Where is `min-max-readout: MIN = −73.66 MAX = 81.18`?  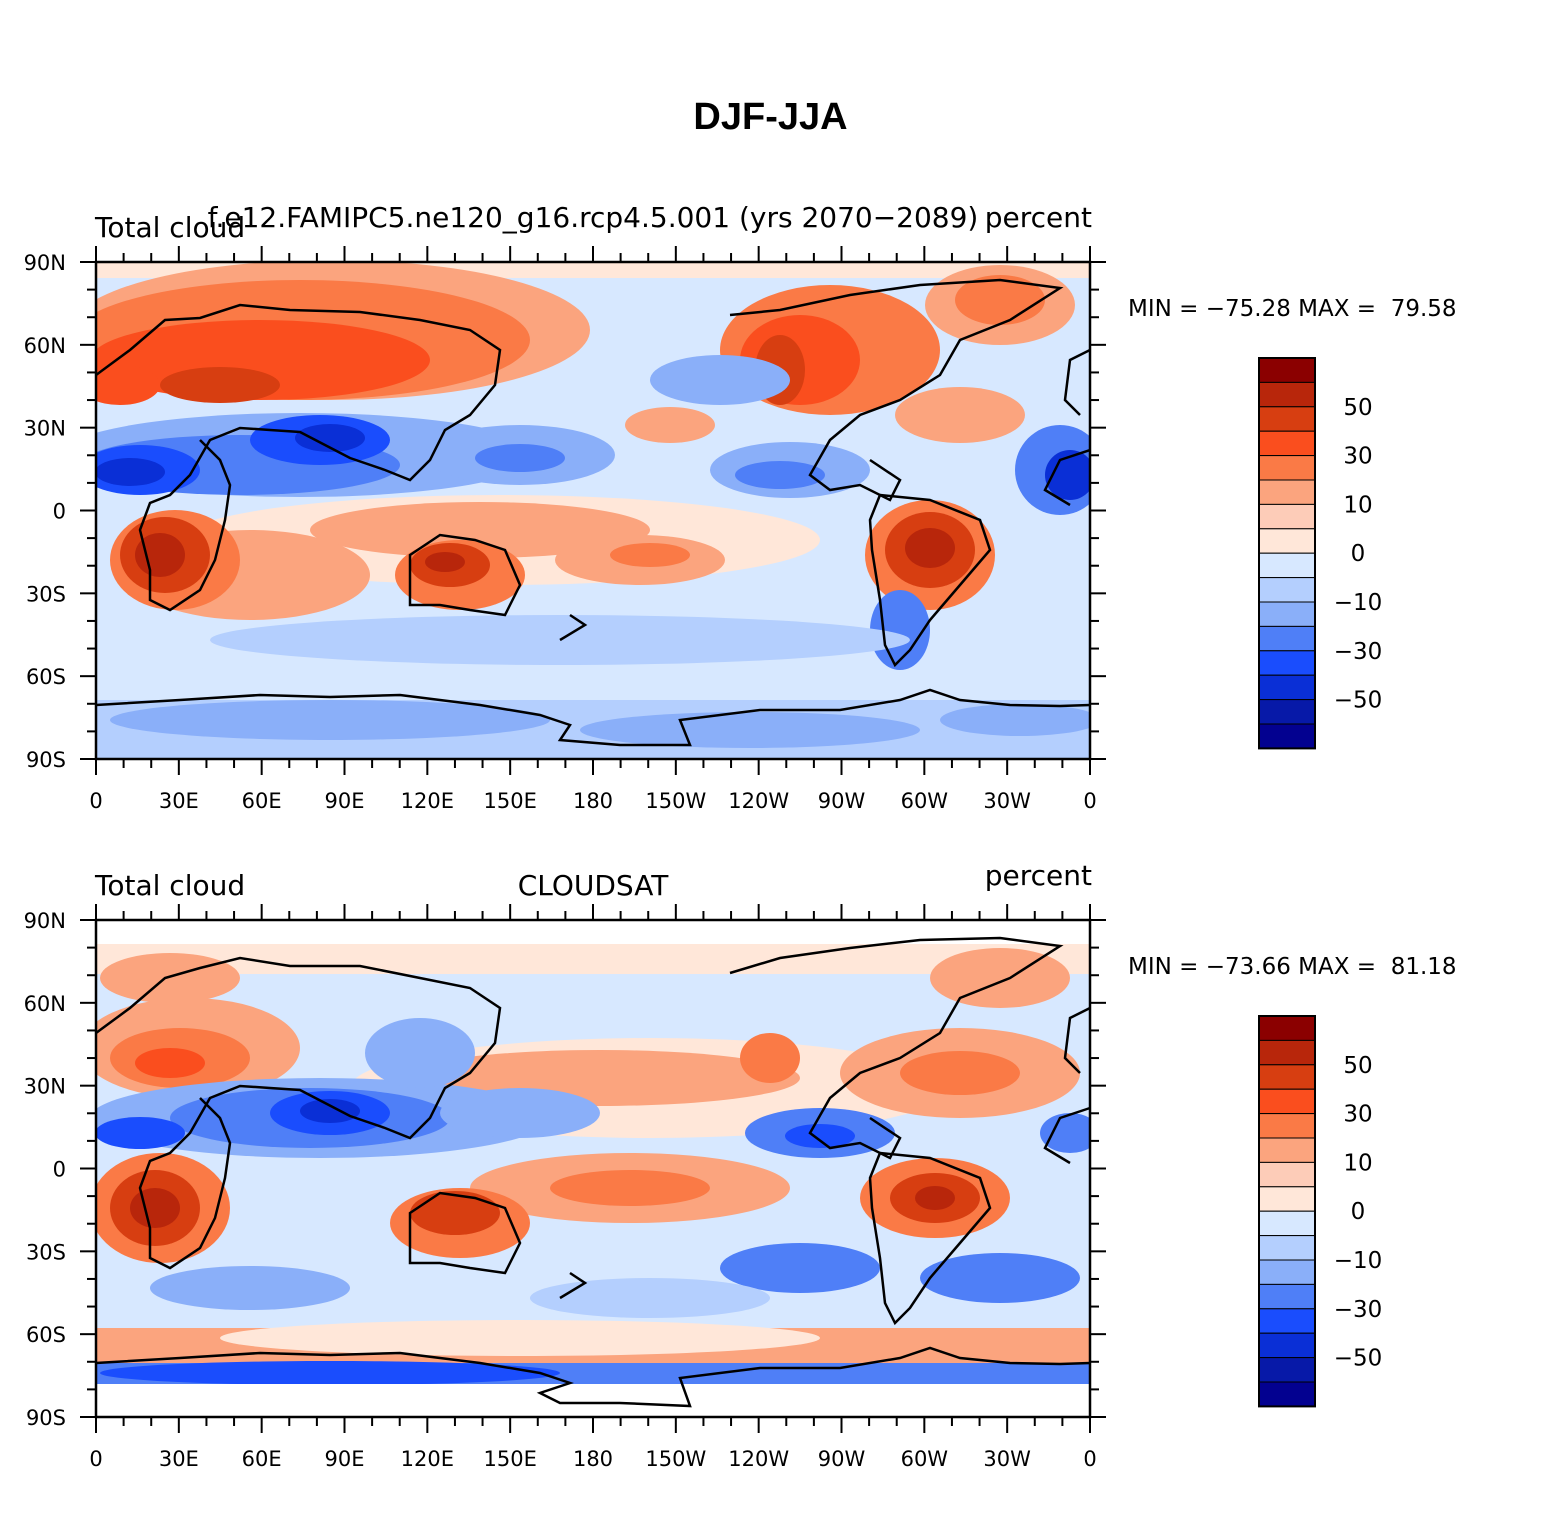 min-max-readout: MIN = −73.66 MAX = 81.18 is located at coordinates (1292, 967).